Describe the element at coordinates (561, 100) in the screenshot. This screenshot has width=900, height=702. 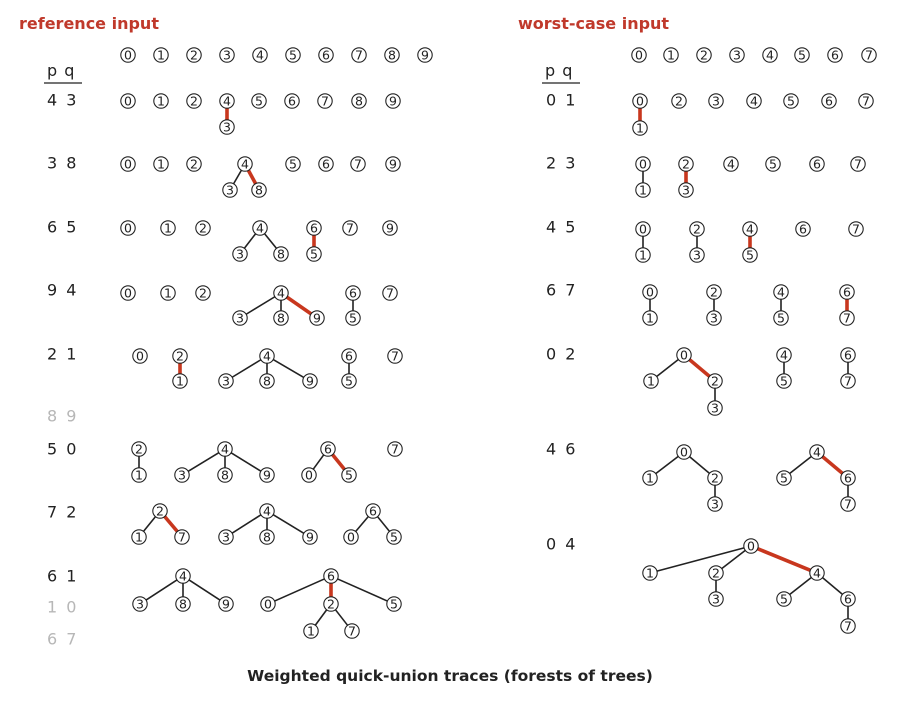
I see `pq-pair-label: 0 1` at that location.